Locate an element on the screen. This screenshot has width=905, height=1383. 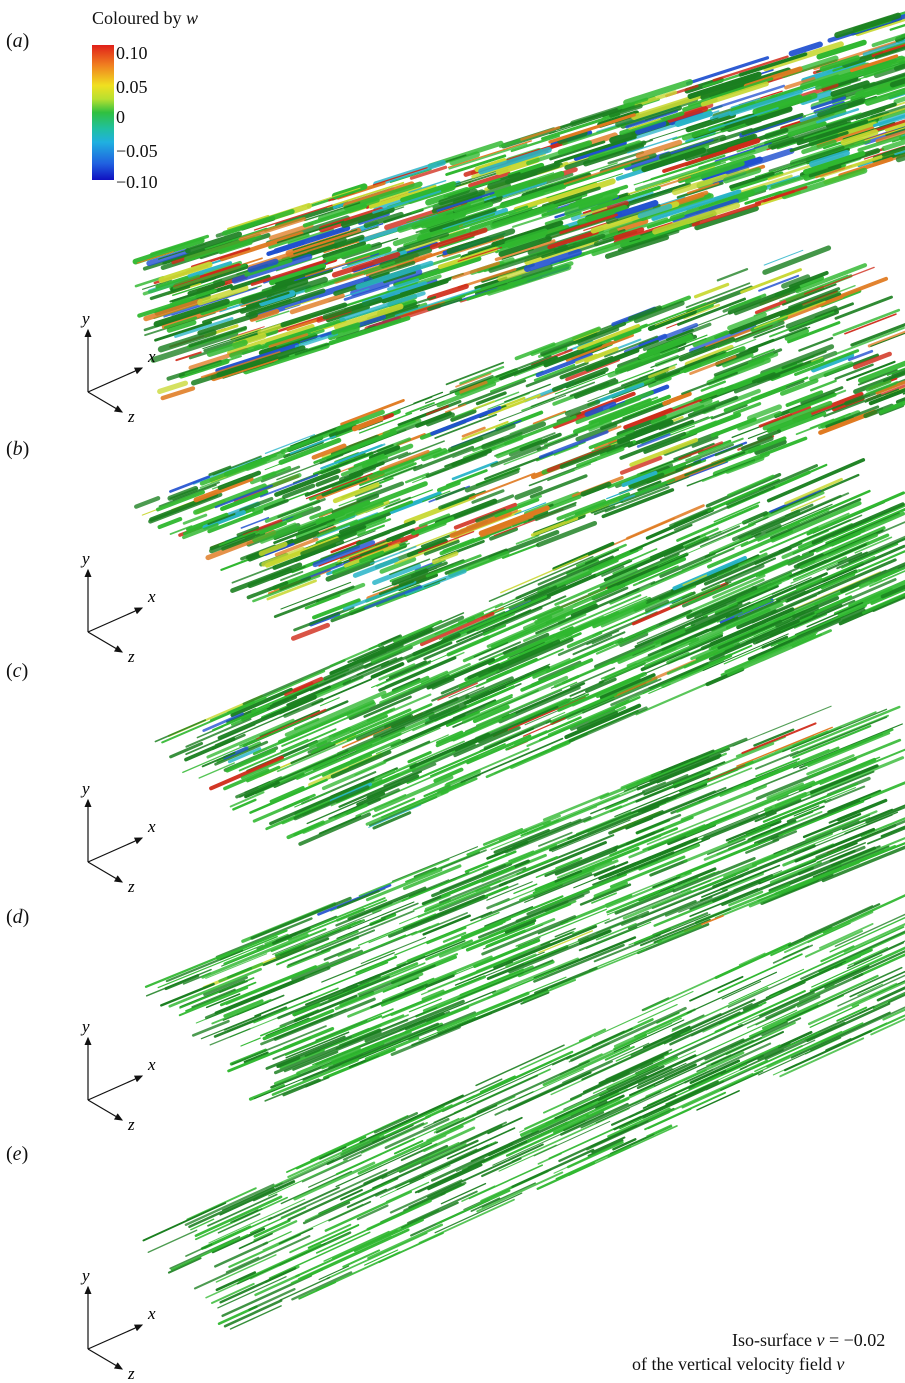
colorbar-tick: −0.10 is located at coordinates (137, 182).